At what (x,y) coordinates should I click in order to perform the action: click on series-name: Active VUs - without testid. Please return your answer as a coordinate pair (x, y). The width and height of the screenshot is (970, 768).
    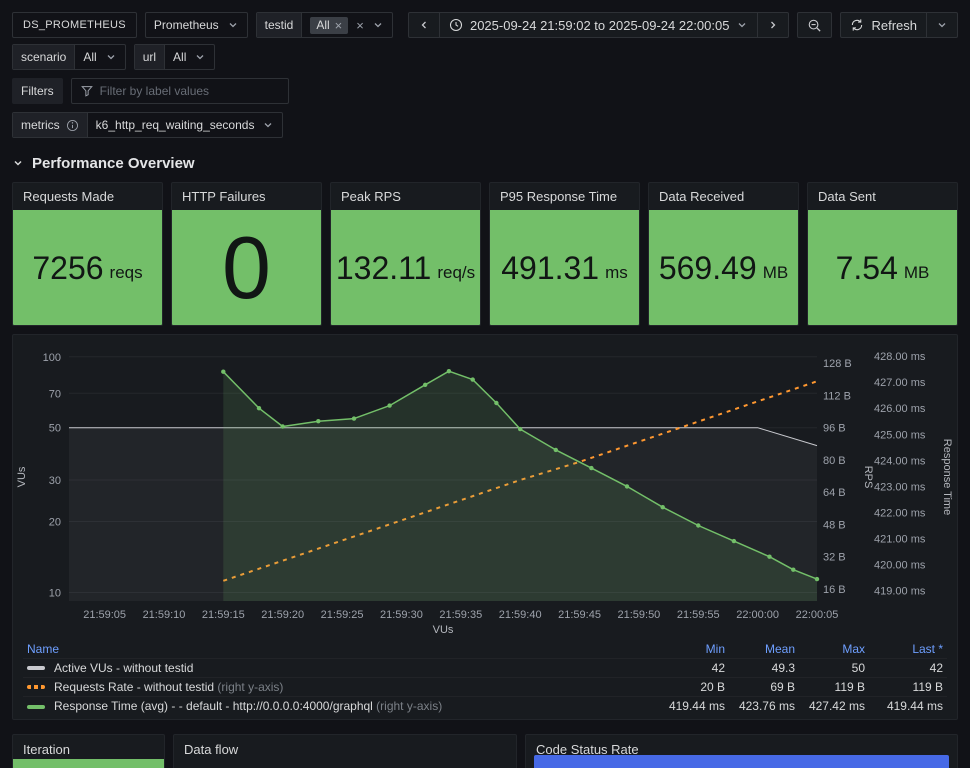
    Looking at the image, I should click on (124, 667).